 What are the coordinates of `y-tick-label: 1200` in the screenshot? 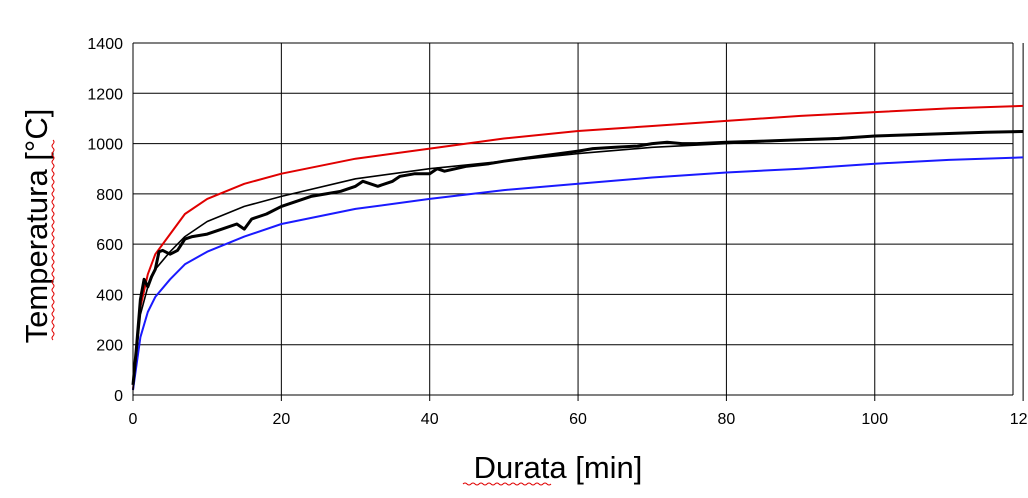 It's located at (105, 94).